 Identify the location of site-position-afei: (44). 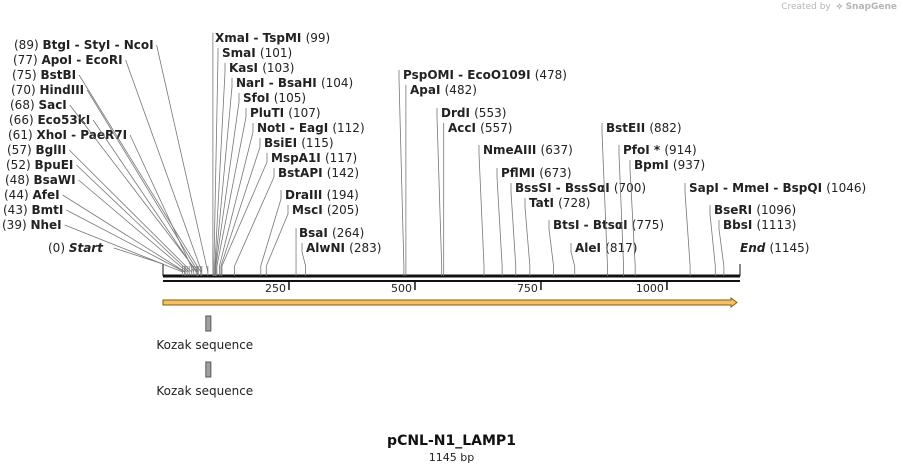
(18, 195).